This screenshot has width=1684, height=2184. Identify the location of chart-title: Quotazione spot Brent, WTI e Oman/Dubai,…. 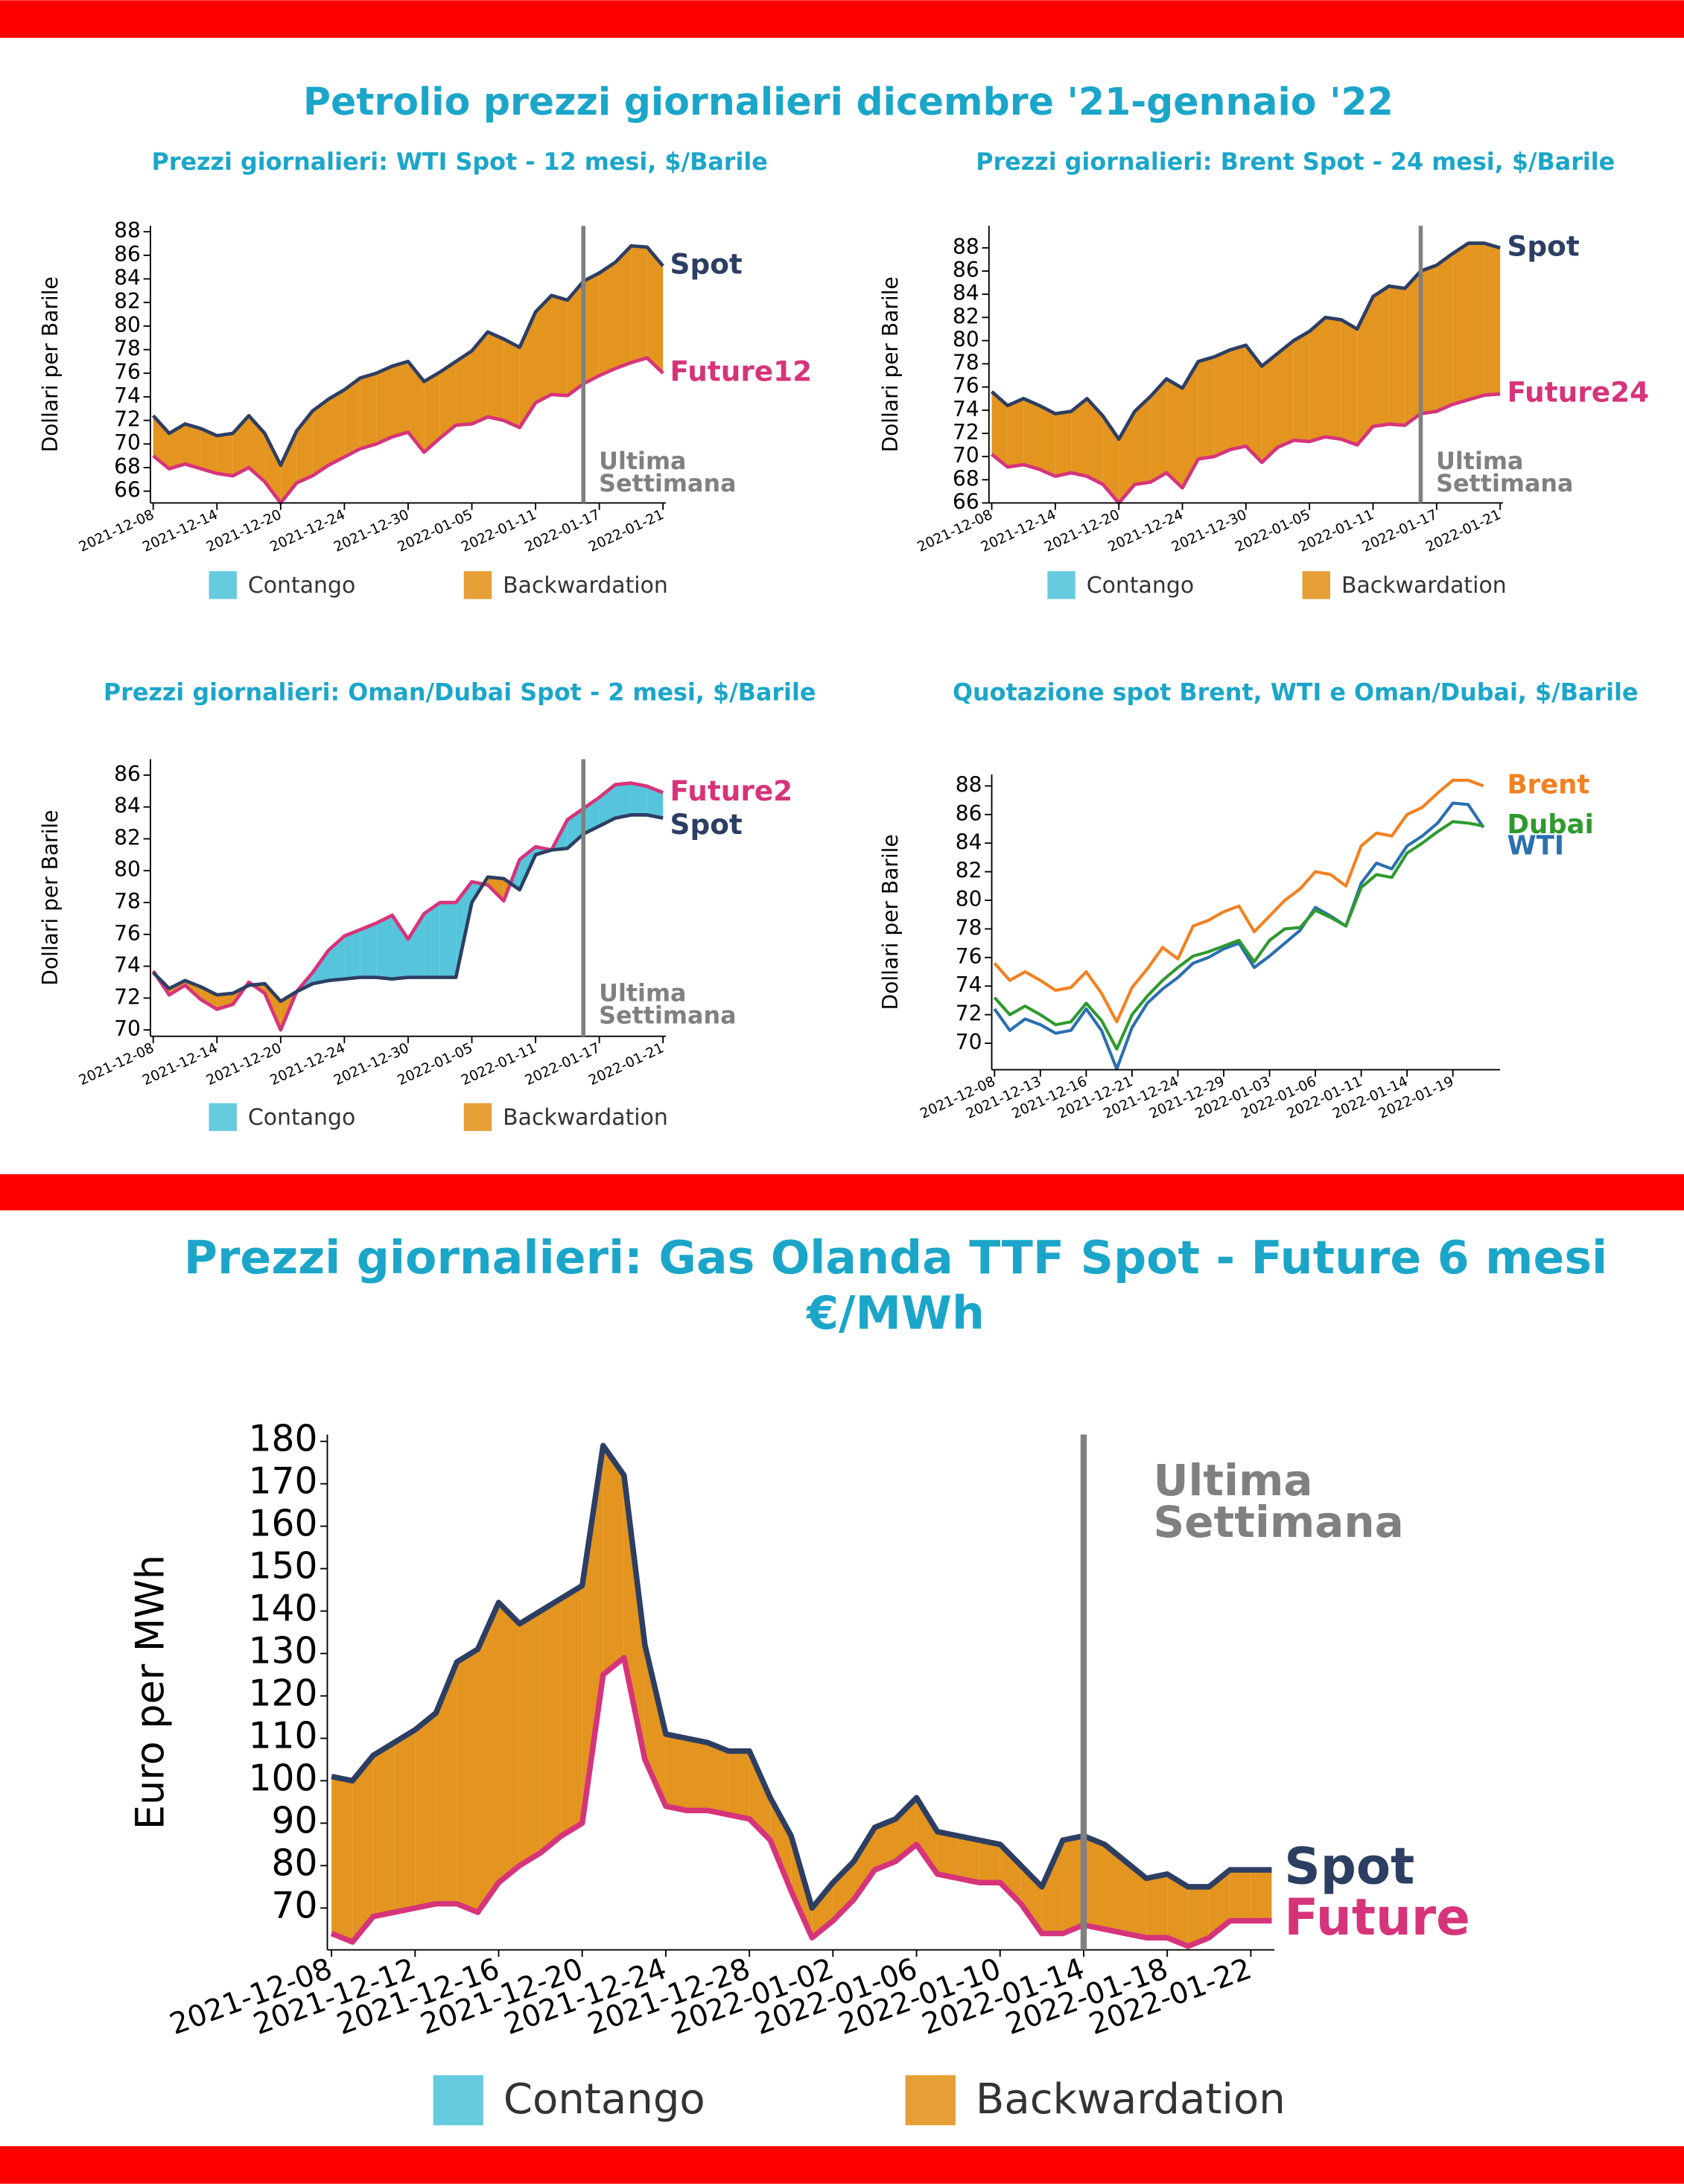
(1295, 693).